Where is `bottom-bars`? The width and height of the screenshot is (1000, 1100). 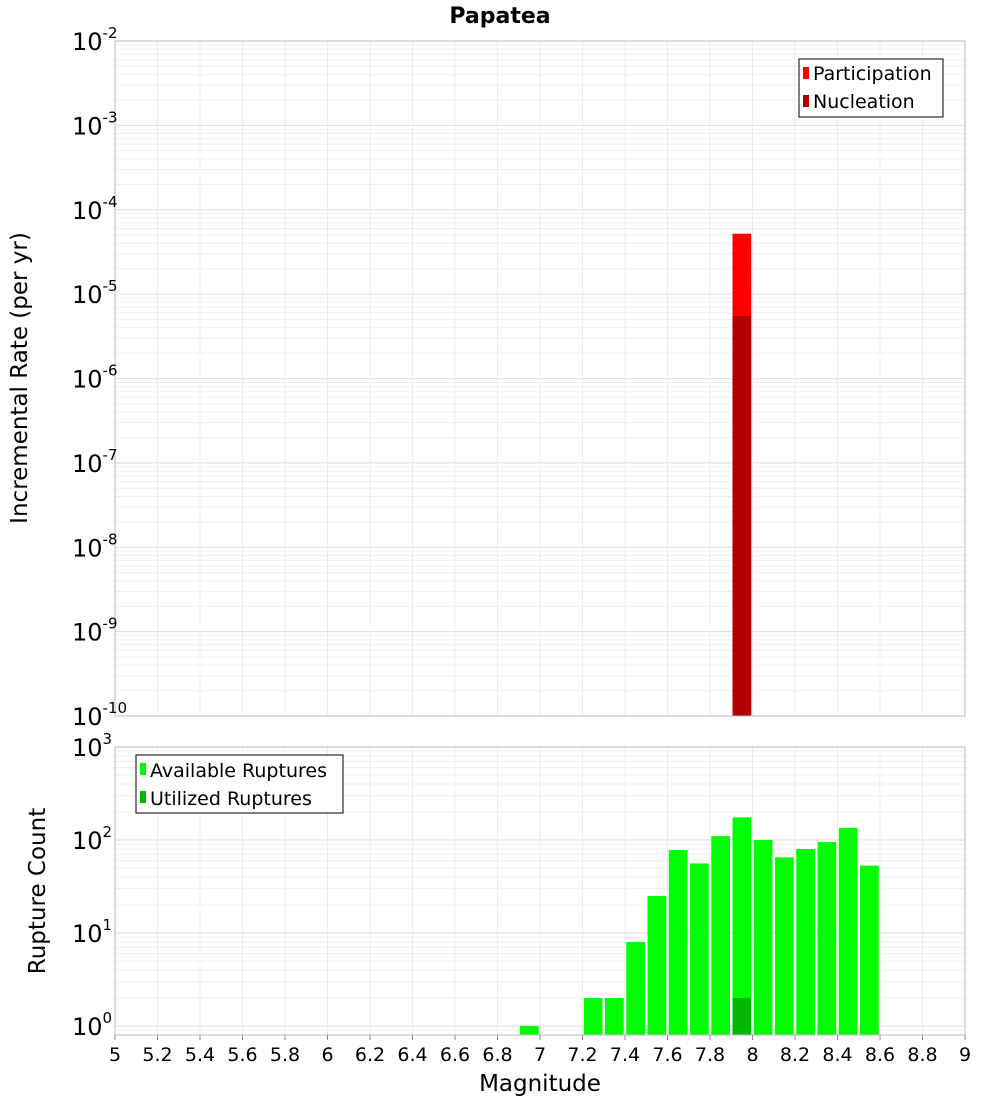
bottom-bars is located at coordinates (699, 926).